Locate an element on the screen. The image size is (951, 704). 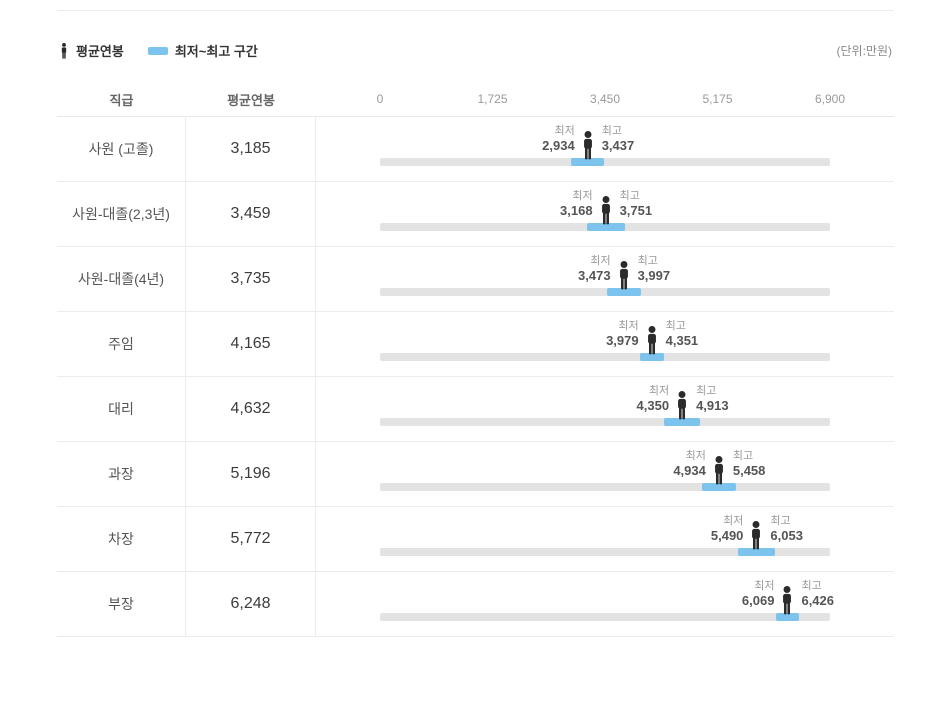
salary-range-chart: 최저 5,490 최고 6,053 is located at coordinates (605, 539).